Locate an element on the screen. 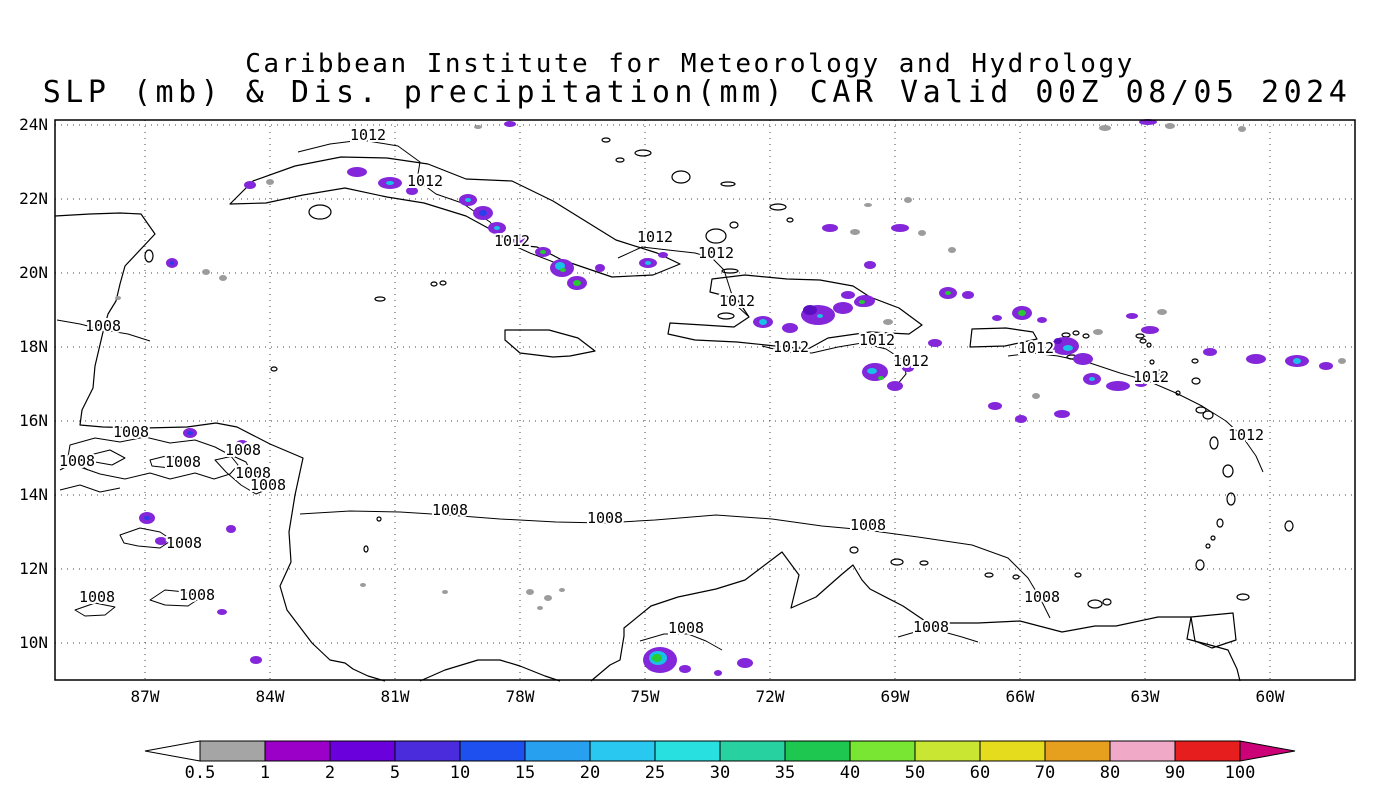  lat-tick-label: 14N is located at coordinates (33, 494).